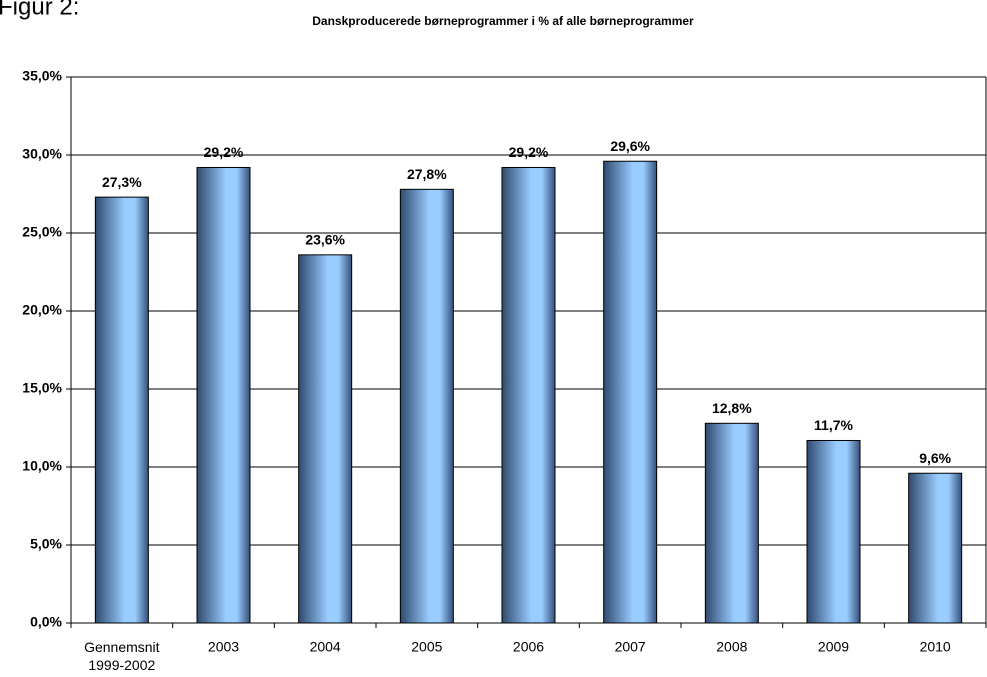  I want to click on data-label: 27,8%, so click(427, 174).